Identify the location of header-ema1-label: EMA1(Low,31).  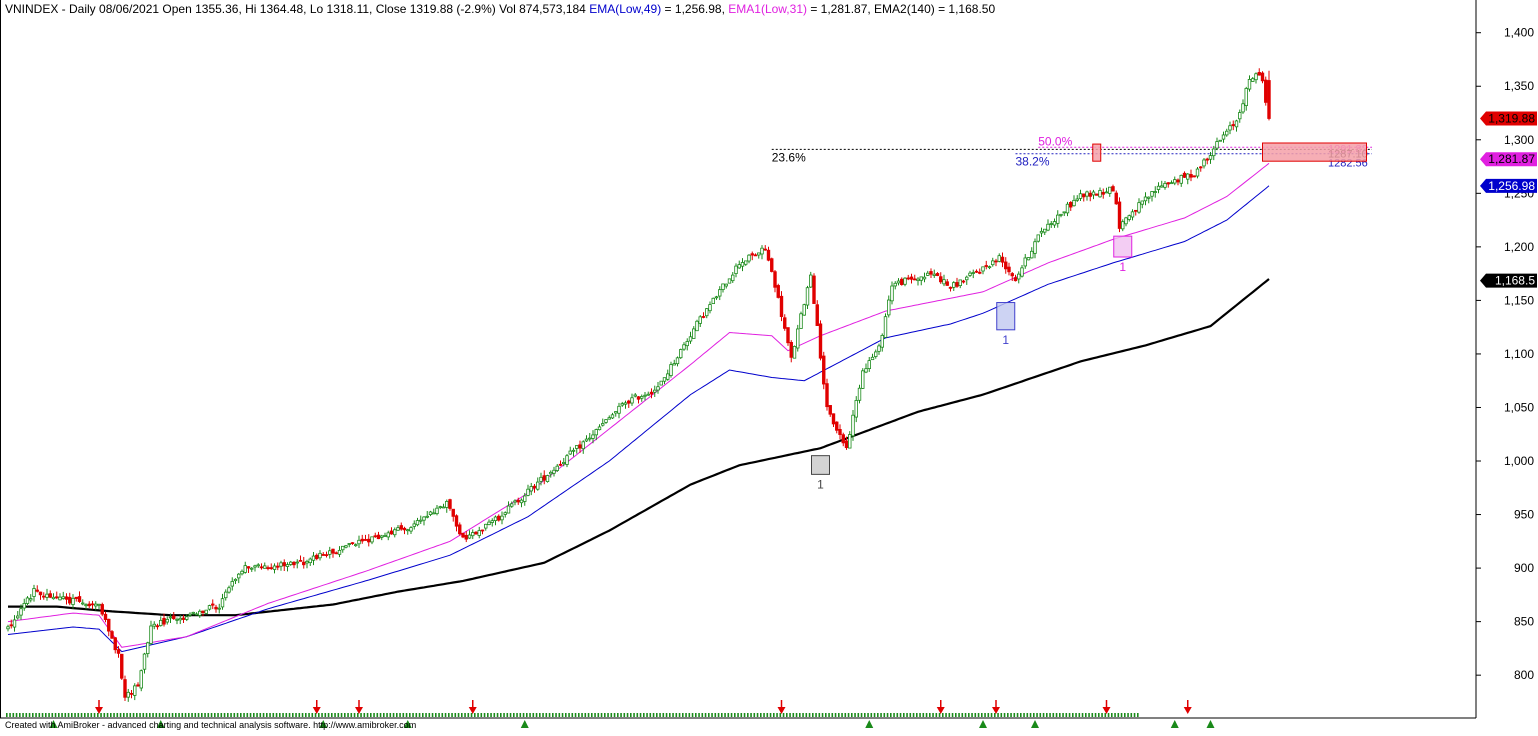
(767, 9).